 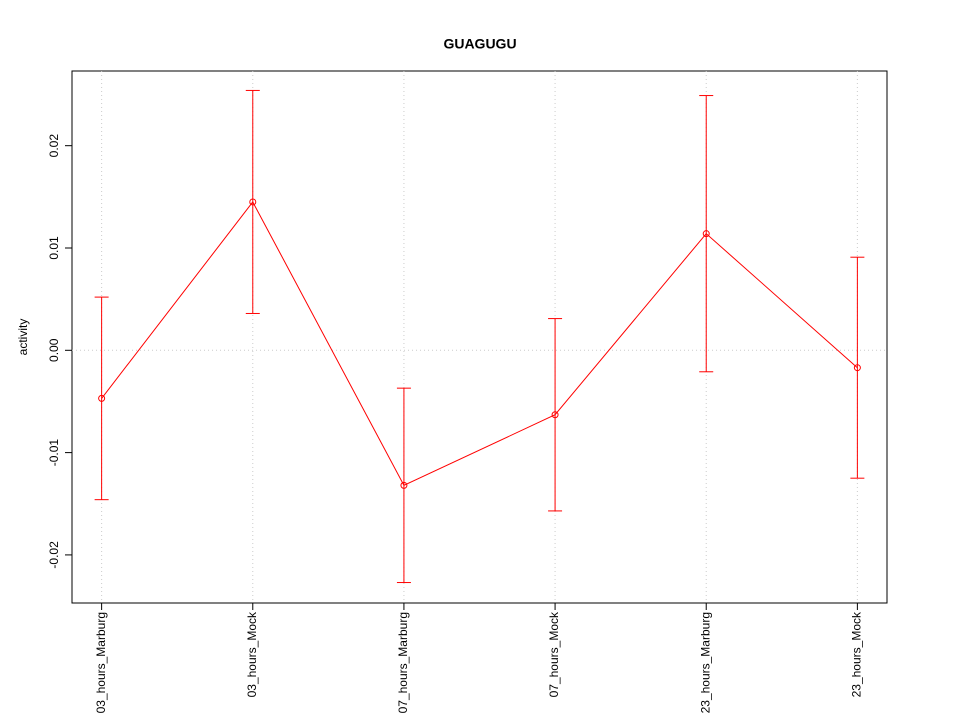 I want to click on y-axis-title: activity, so click(x=23, y=337).